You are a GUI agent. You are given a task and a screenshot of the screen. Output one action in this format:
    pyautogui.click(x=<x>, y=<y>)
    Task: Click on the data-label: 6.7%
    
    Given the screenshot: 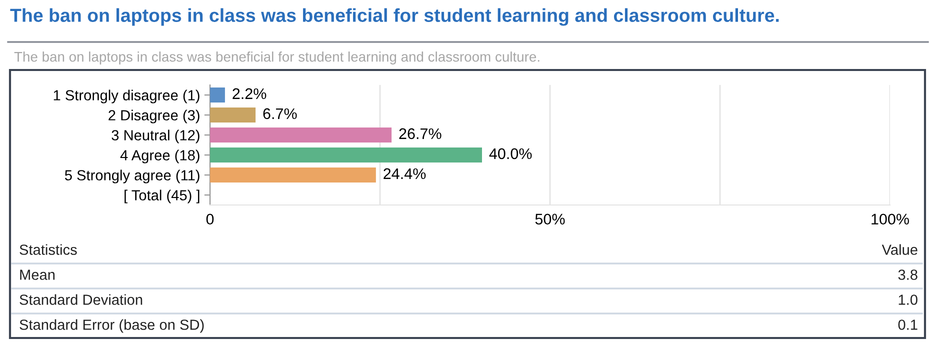 What is the action you would take?
    pyautogui.click(x=280, y=114)
    